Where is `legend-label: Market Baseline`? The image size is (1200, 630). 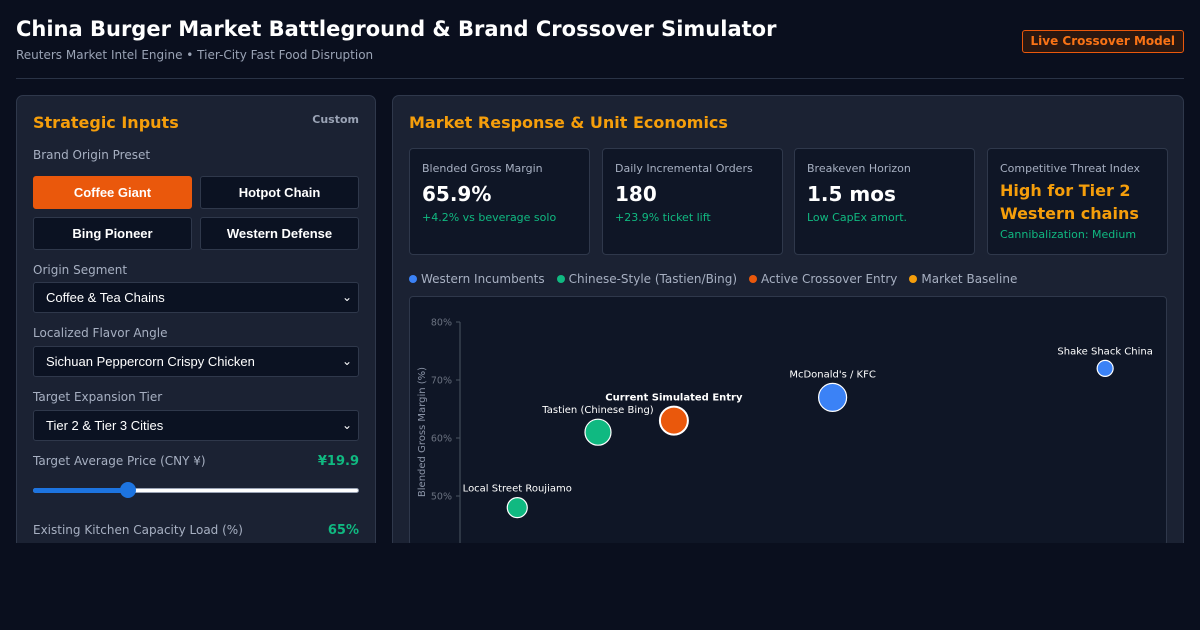 legend-label: Market Baseline is located at coordinates (969, 279).